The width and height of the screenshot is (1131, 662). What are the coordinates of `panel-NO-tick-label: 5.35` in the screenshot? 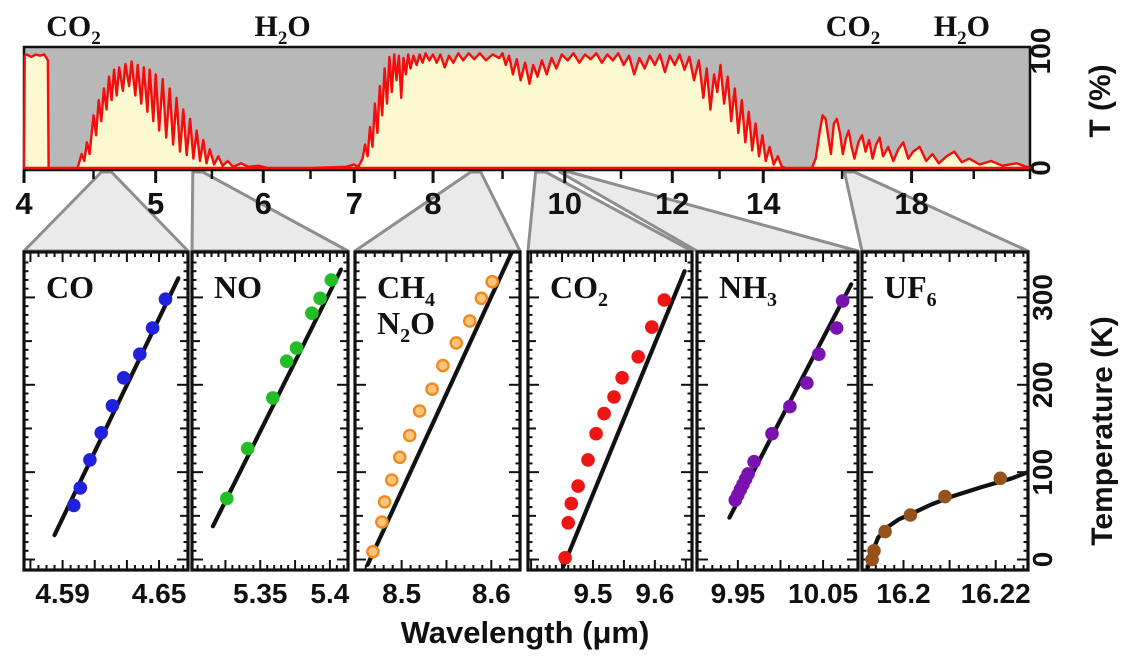 It's located at (260, 593).